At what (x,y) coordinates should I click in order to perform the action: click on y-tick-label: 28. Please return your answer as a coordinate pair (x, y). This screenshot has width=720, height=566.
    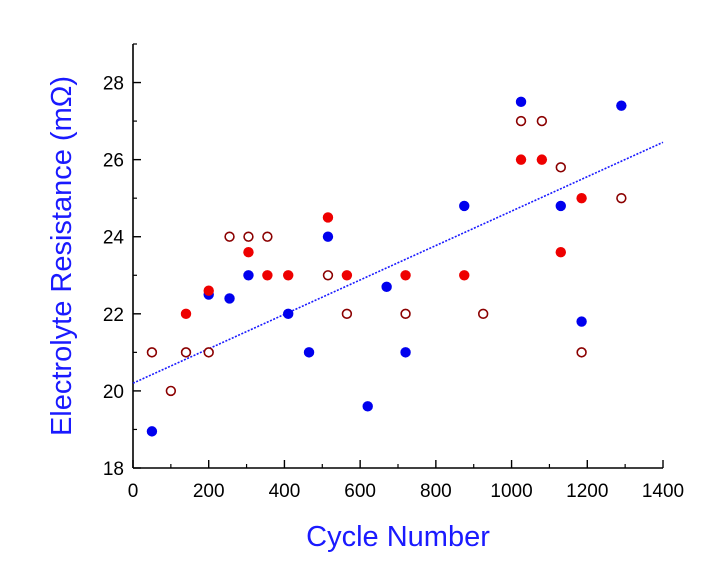
    Looking at the image, I should click on (113, 84).